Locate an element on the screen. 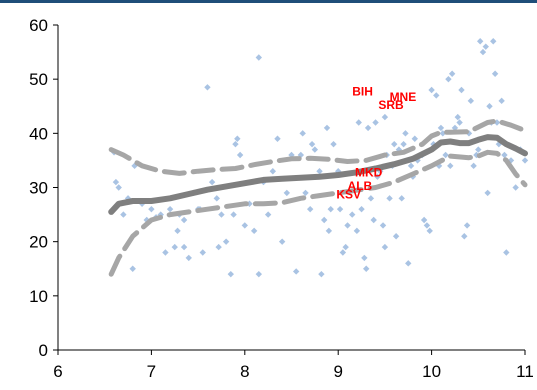  x-tick-label: 10 is located at coordinates (431, 371).